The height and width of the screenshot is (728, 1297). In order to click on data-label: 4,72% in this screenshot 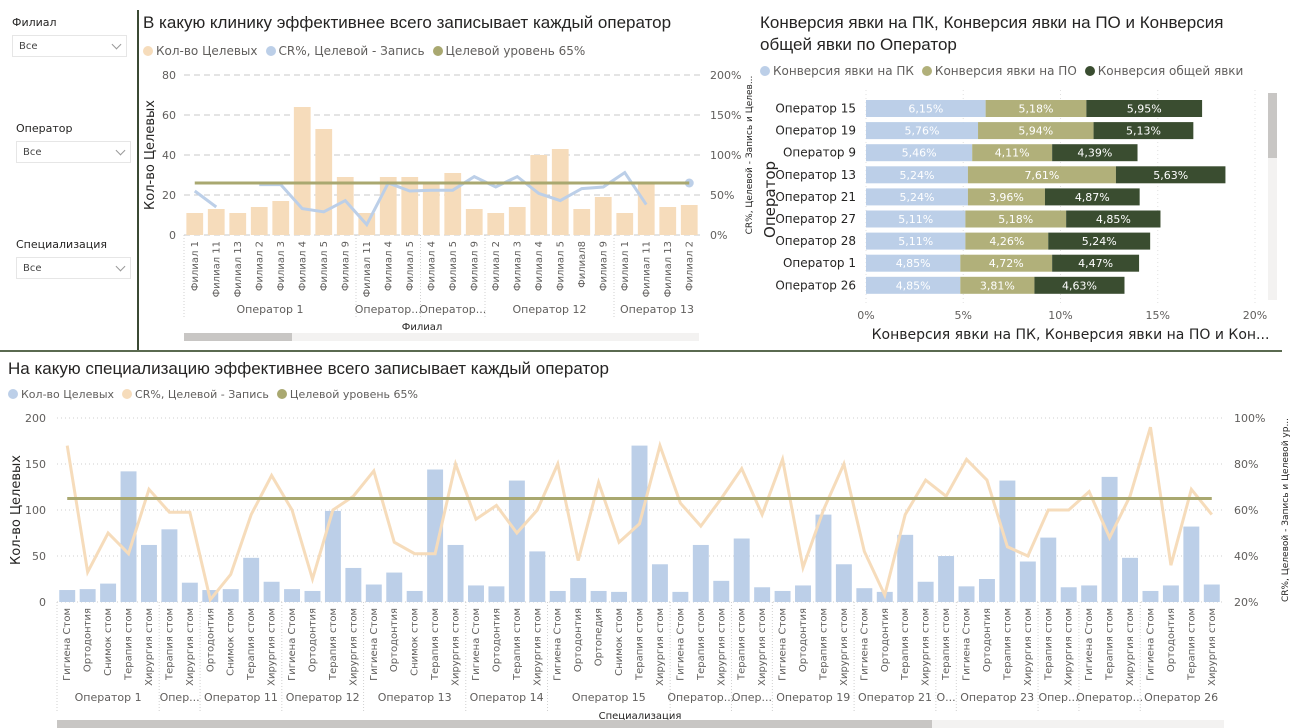, I will do `click(1006, 263)`.